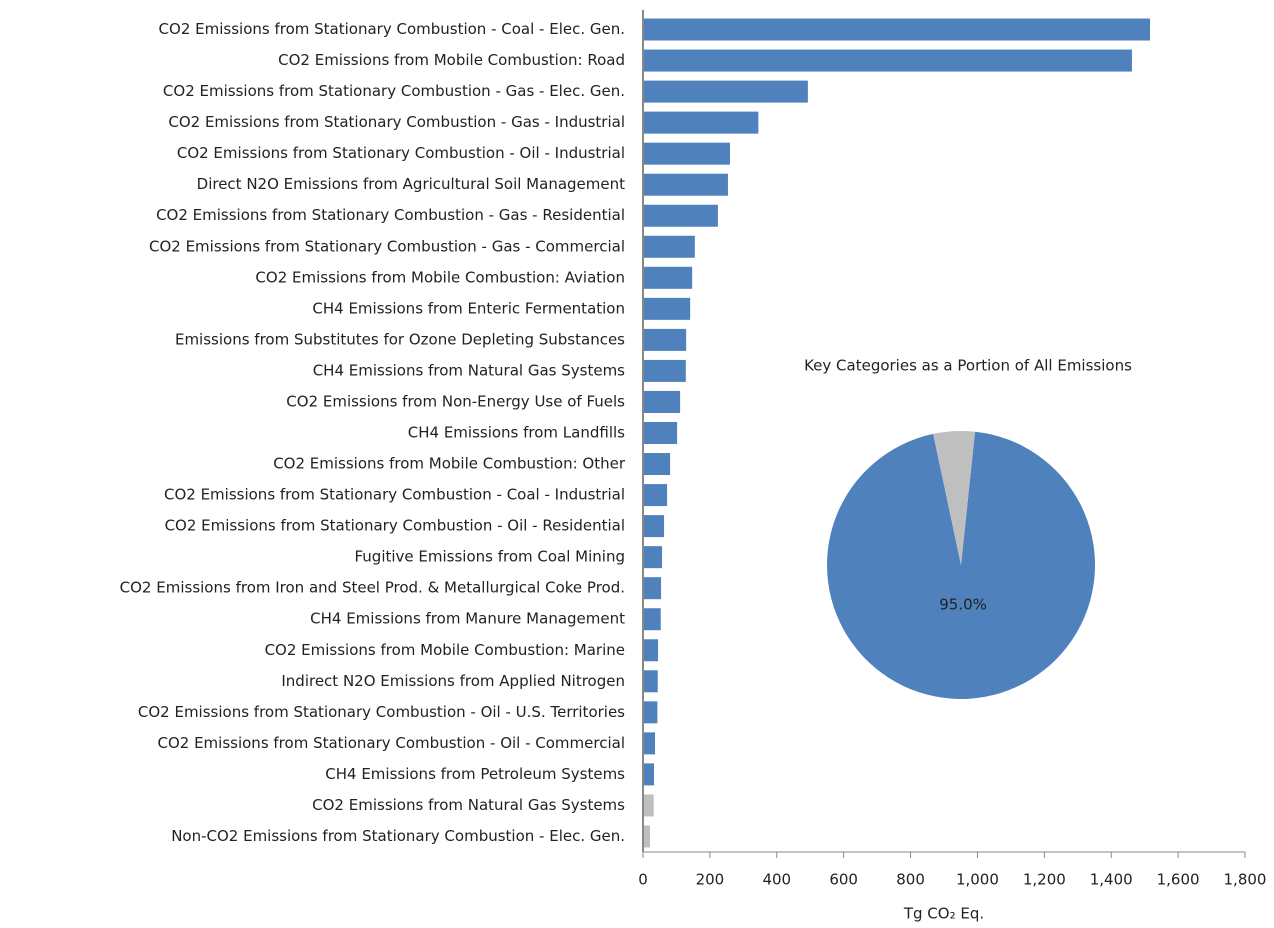  Describe the element at coordinates (516, 433) in the screenshot. I see `category-label: CH4 Emissions from Landfills` at that location.